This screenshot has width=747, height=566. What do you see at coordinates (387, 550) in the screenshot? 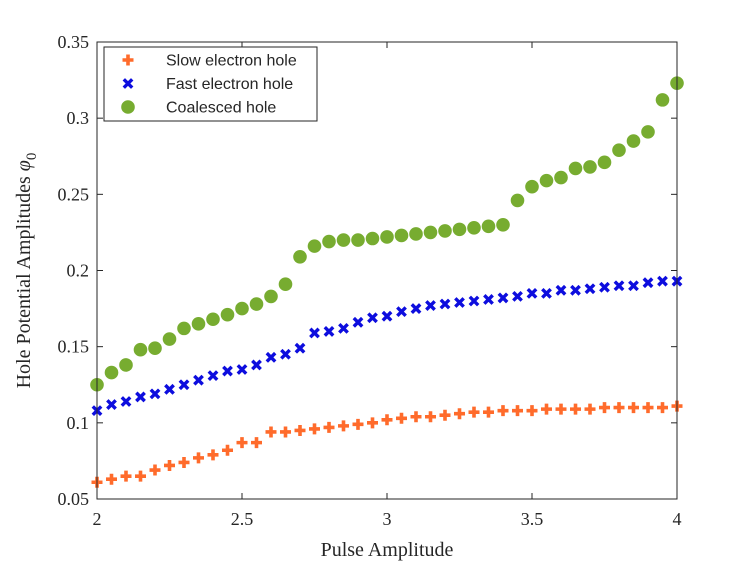
I see `x-axis-label: Pulse Amplitude` at bounding box center [387, 550].